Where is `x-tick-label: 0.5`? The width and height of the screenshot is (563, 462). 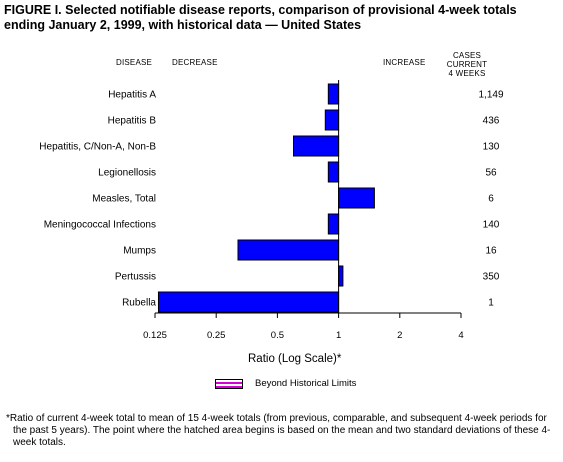 x-tick-label: 0.5 is located at coordinates (277, 335).